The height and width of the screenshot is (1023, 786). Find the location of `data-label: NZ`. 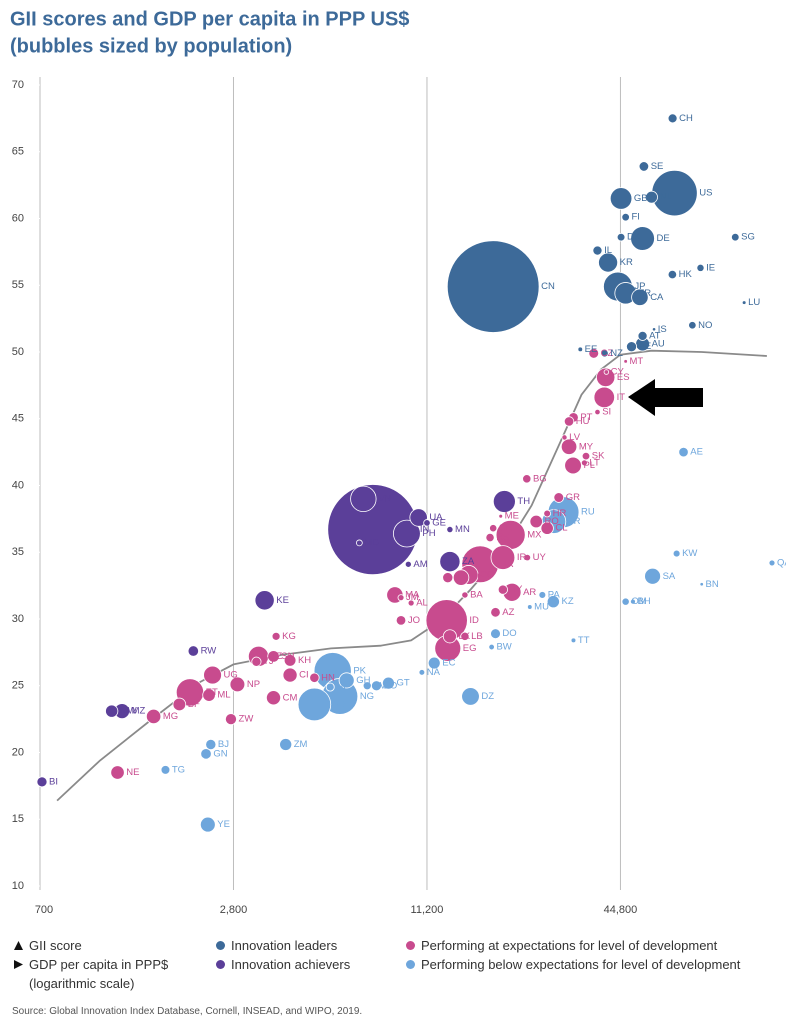

data-label: NZ is located at coordinates (616, 353).